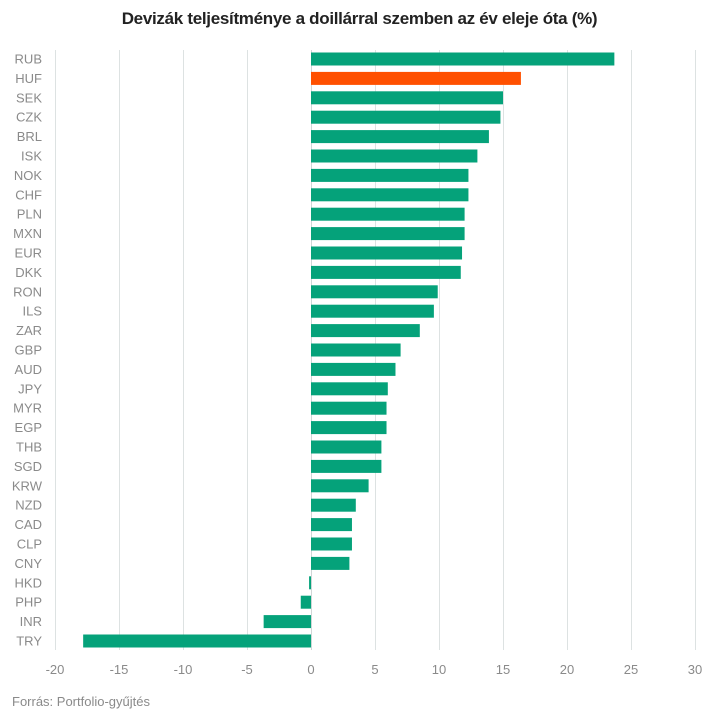 The width and height of the screenshot is (719, 719). Describe the element at coordinates (386, 272) in the screenshot. I see `bar-dkk` at that location.